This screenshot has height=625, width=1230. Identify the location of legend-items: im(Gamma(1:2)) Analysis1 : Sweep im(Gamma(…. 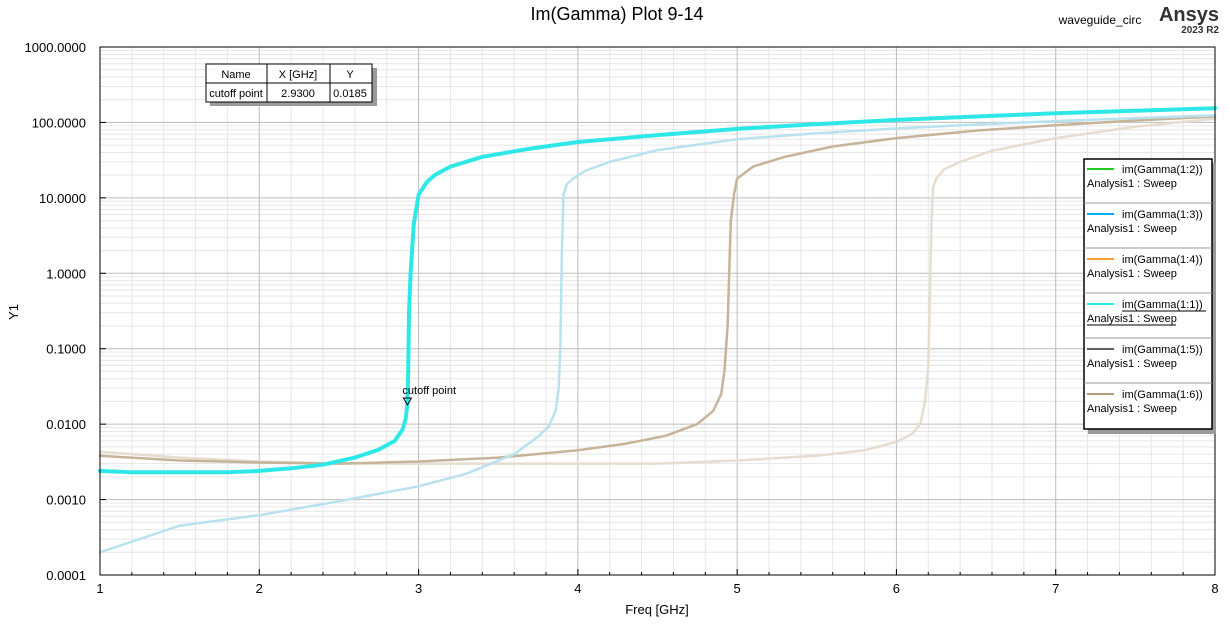
(1148, 289).